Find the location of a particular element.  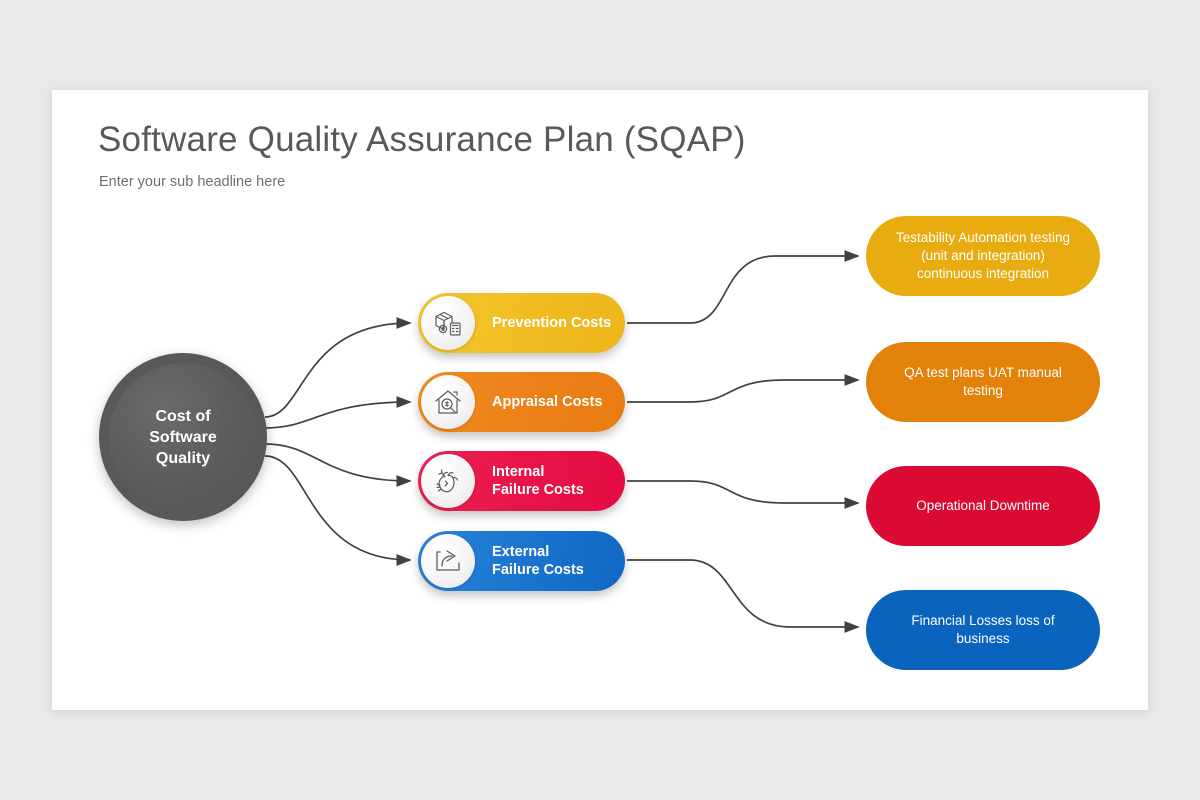

hub-inner-circle: Cost of Software Quality is located at coordinates (183, 437).